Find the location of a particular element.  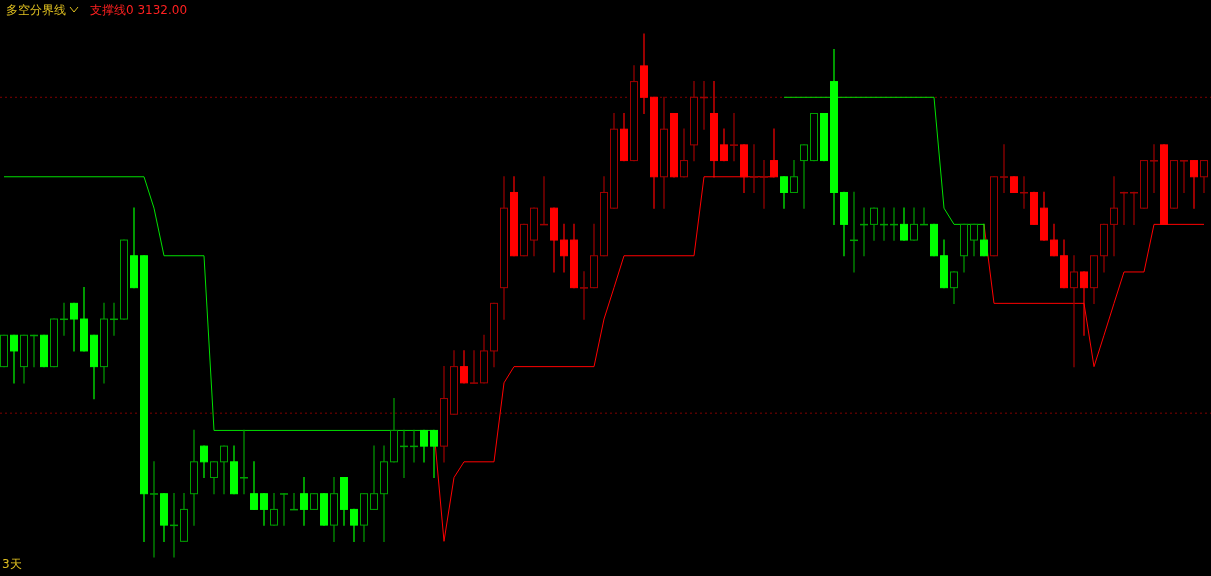

annotation: 3天 is located at coordinates (12, 564).